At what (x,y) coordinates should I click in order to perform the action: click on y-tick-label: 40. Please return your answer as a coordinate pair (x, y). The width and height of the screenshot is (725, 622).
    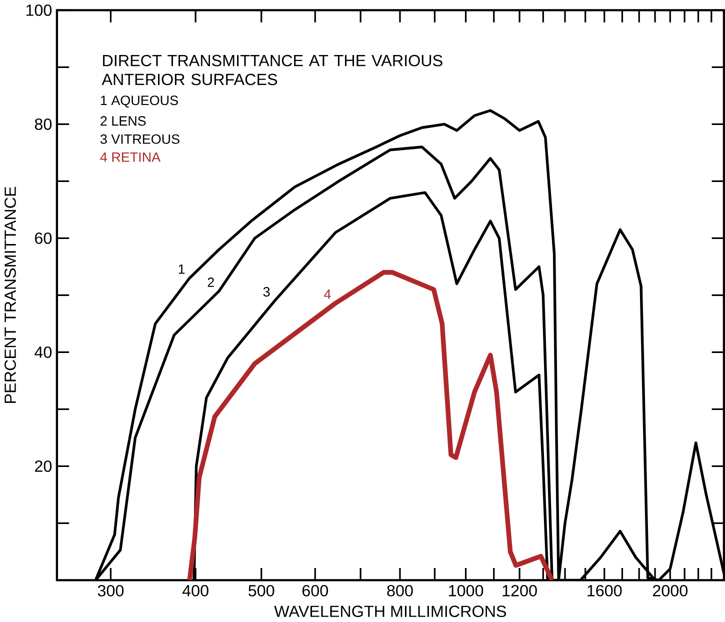
    Looking at the image, I should click on (43, 352).